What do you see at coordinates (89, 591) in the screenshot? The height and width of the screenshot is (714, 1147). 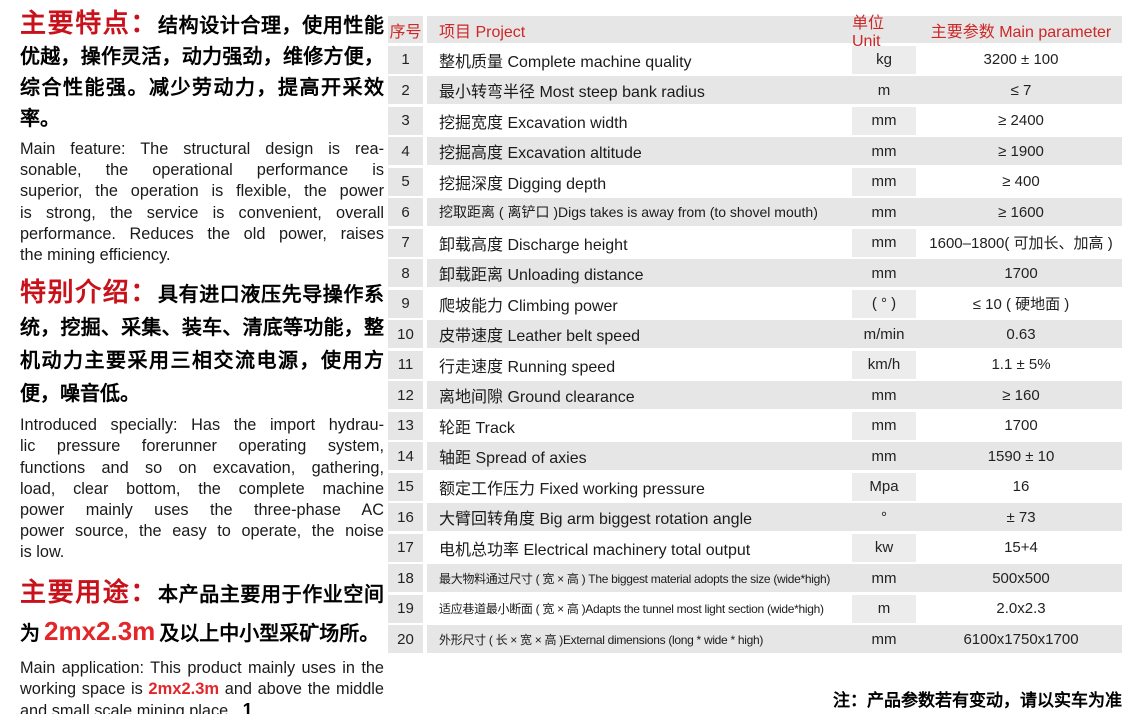 I see `application-heading: 主要用途：` at bounding box center [89, 591].